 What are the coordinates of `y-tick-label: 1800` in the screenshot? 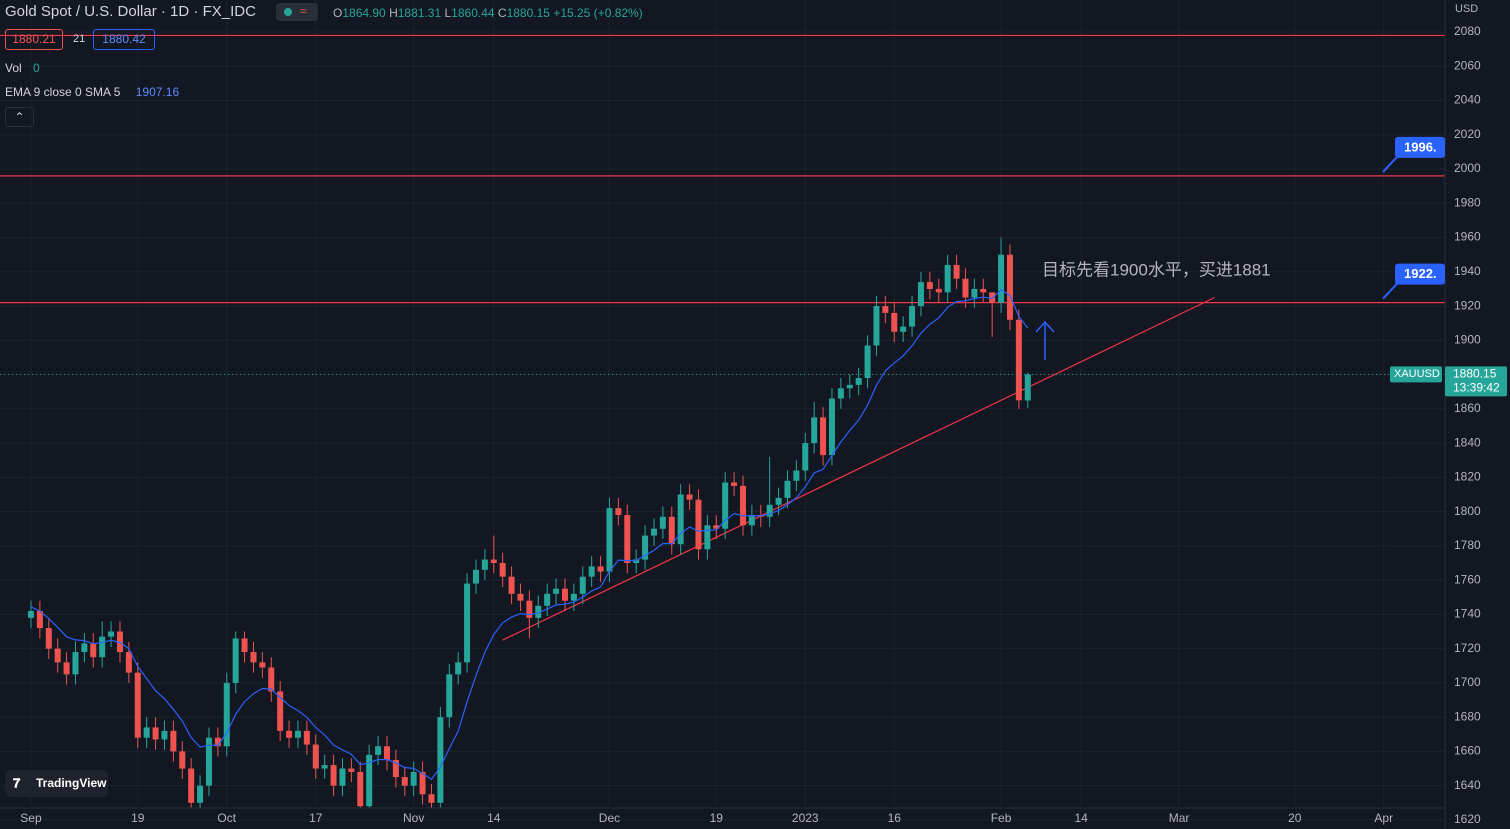 It's located at (1467, 511).